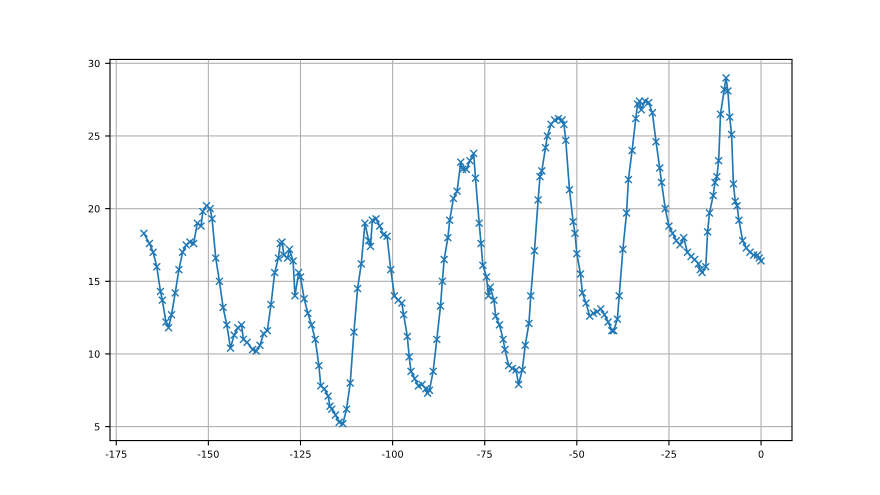 Image resolution: width=880 pixels, height=495 pixels. I want to click on y-tick-label: 15, so click(94, 282).